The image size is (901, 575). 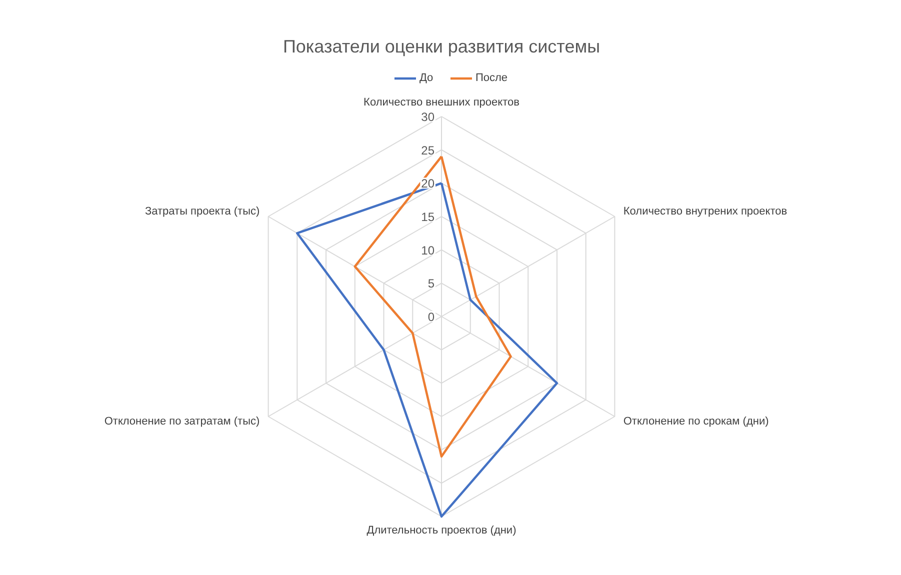 I want to click on legend-label: После, so click(x=491, y=78).